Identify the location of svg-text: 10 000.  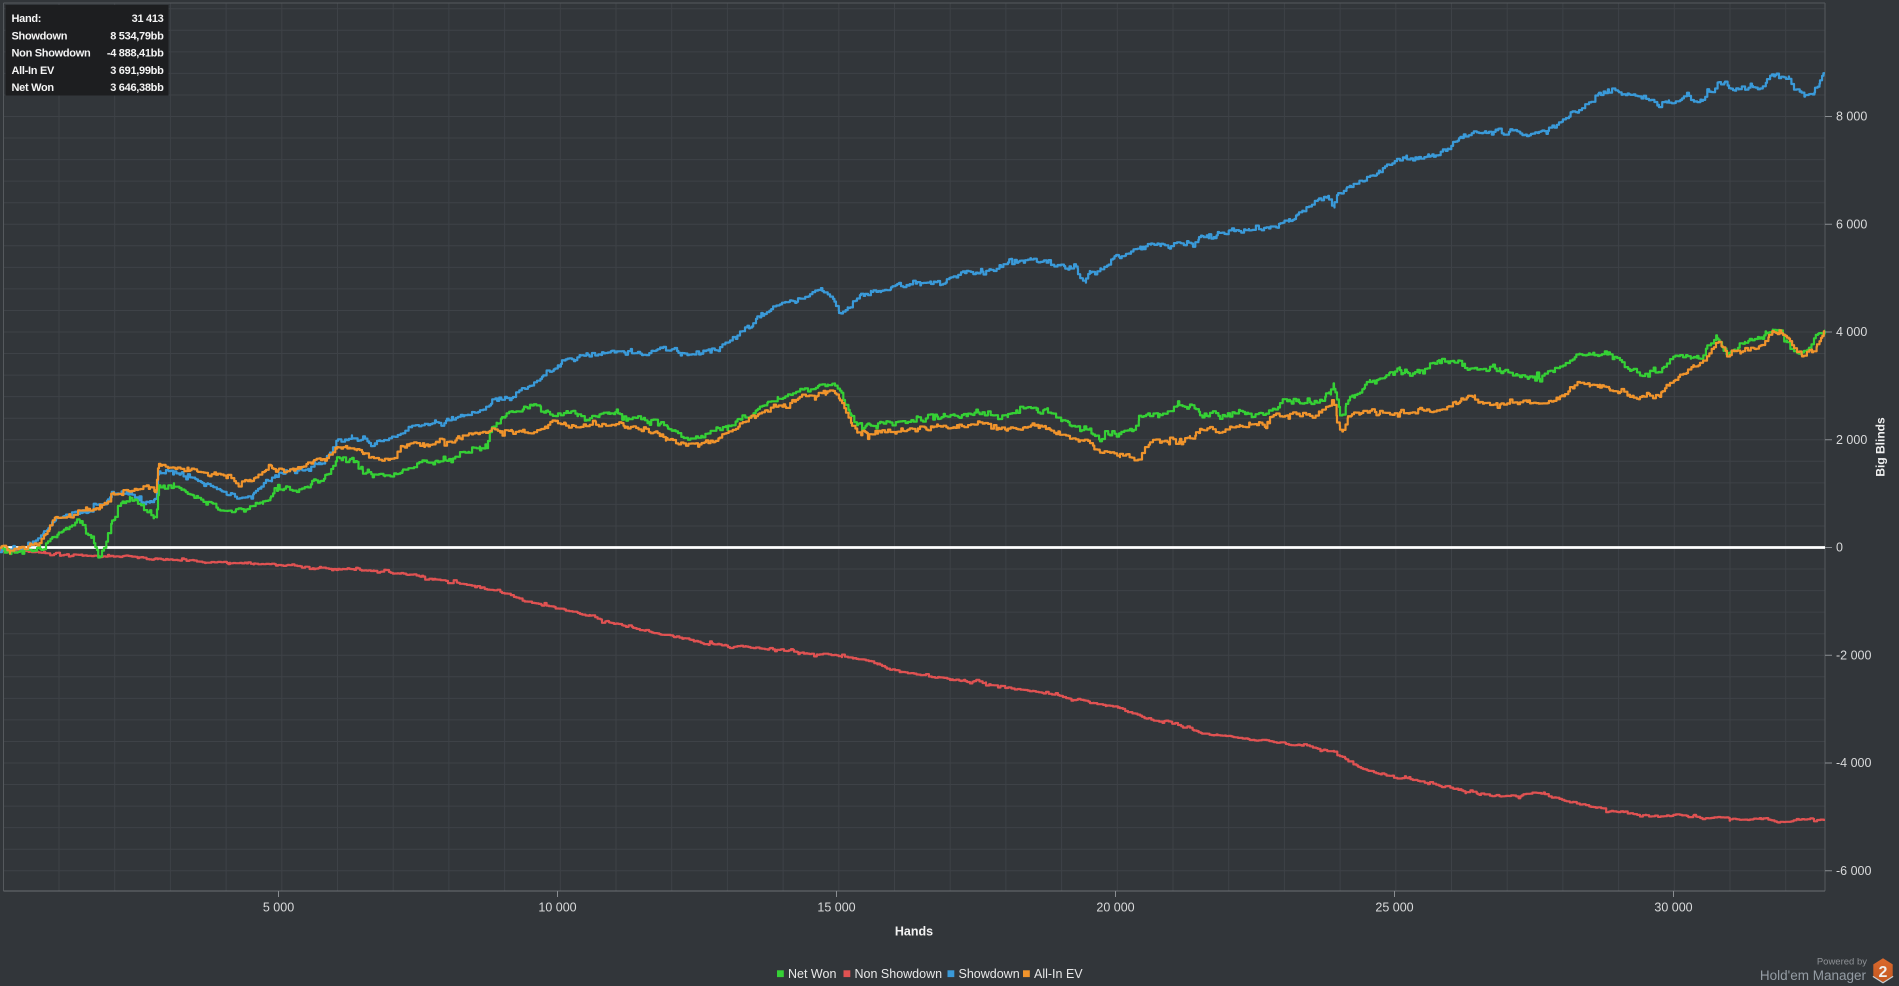
(557, 908).